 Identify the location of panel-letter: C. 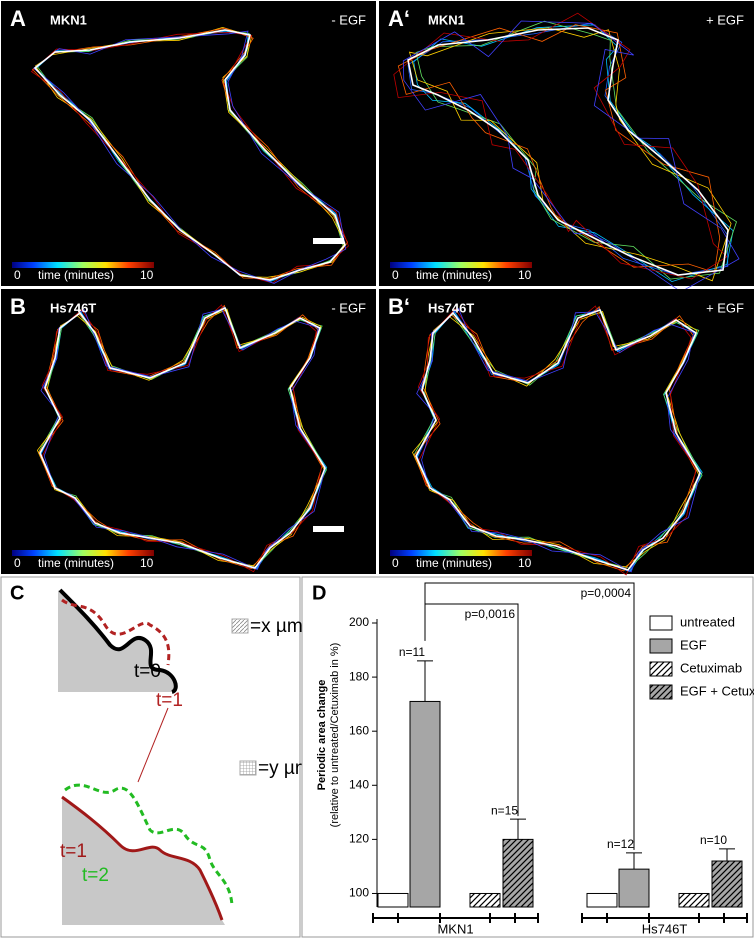
(17, 593).